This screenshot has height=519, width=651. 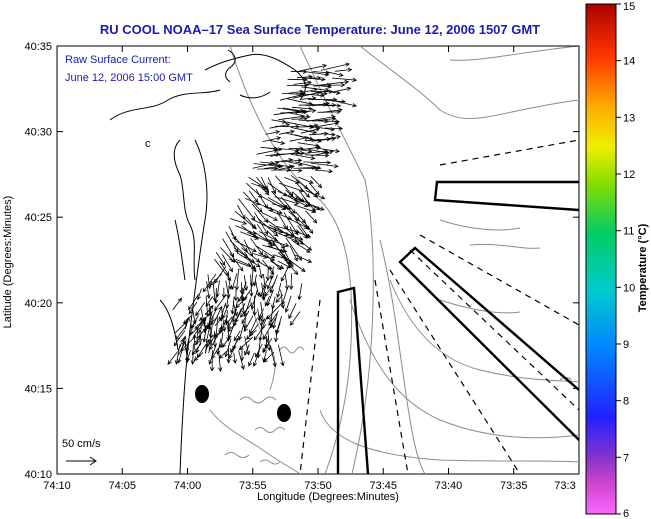 I want to click on x-tick-label: 74:10, so click(x=57, y=486).